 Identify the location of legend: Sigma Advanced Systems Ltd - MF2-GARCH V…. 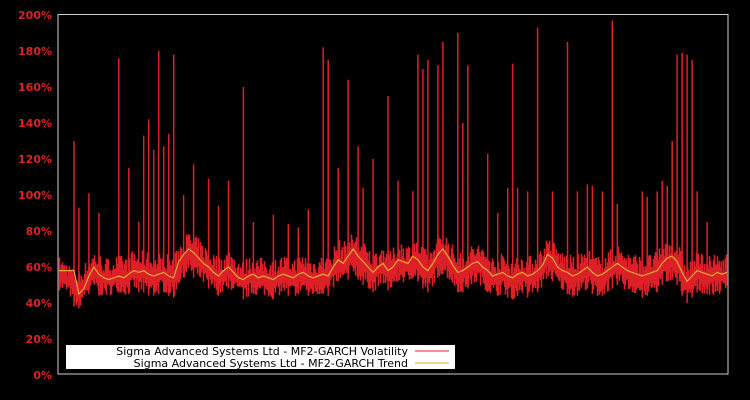
(260, 357).